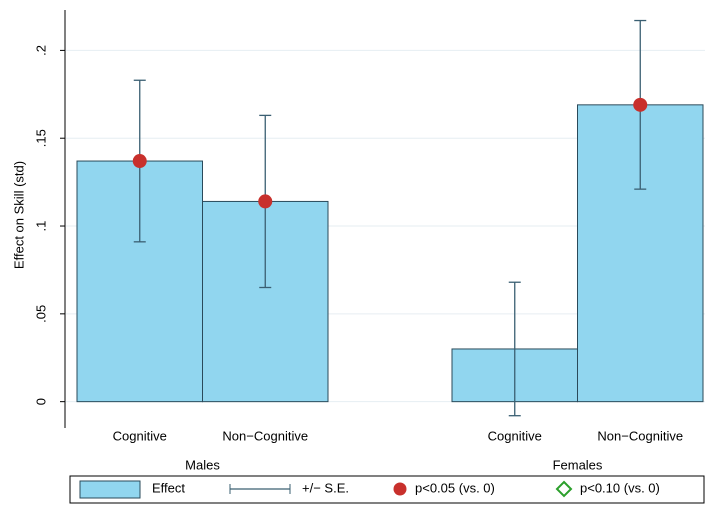  What do you see at coordinates (620, 487) in the screenshot?
I see `legend-label: p<0.10 (vs. 0)` at bounding box center [620, 487].